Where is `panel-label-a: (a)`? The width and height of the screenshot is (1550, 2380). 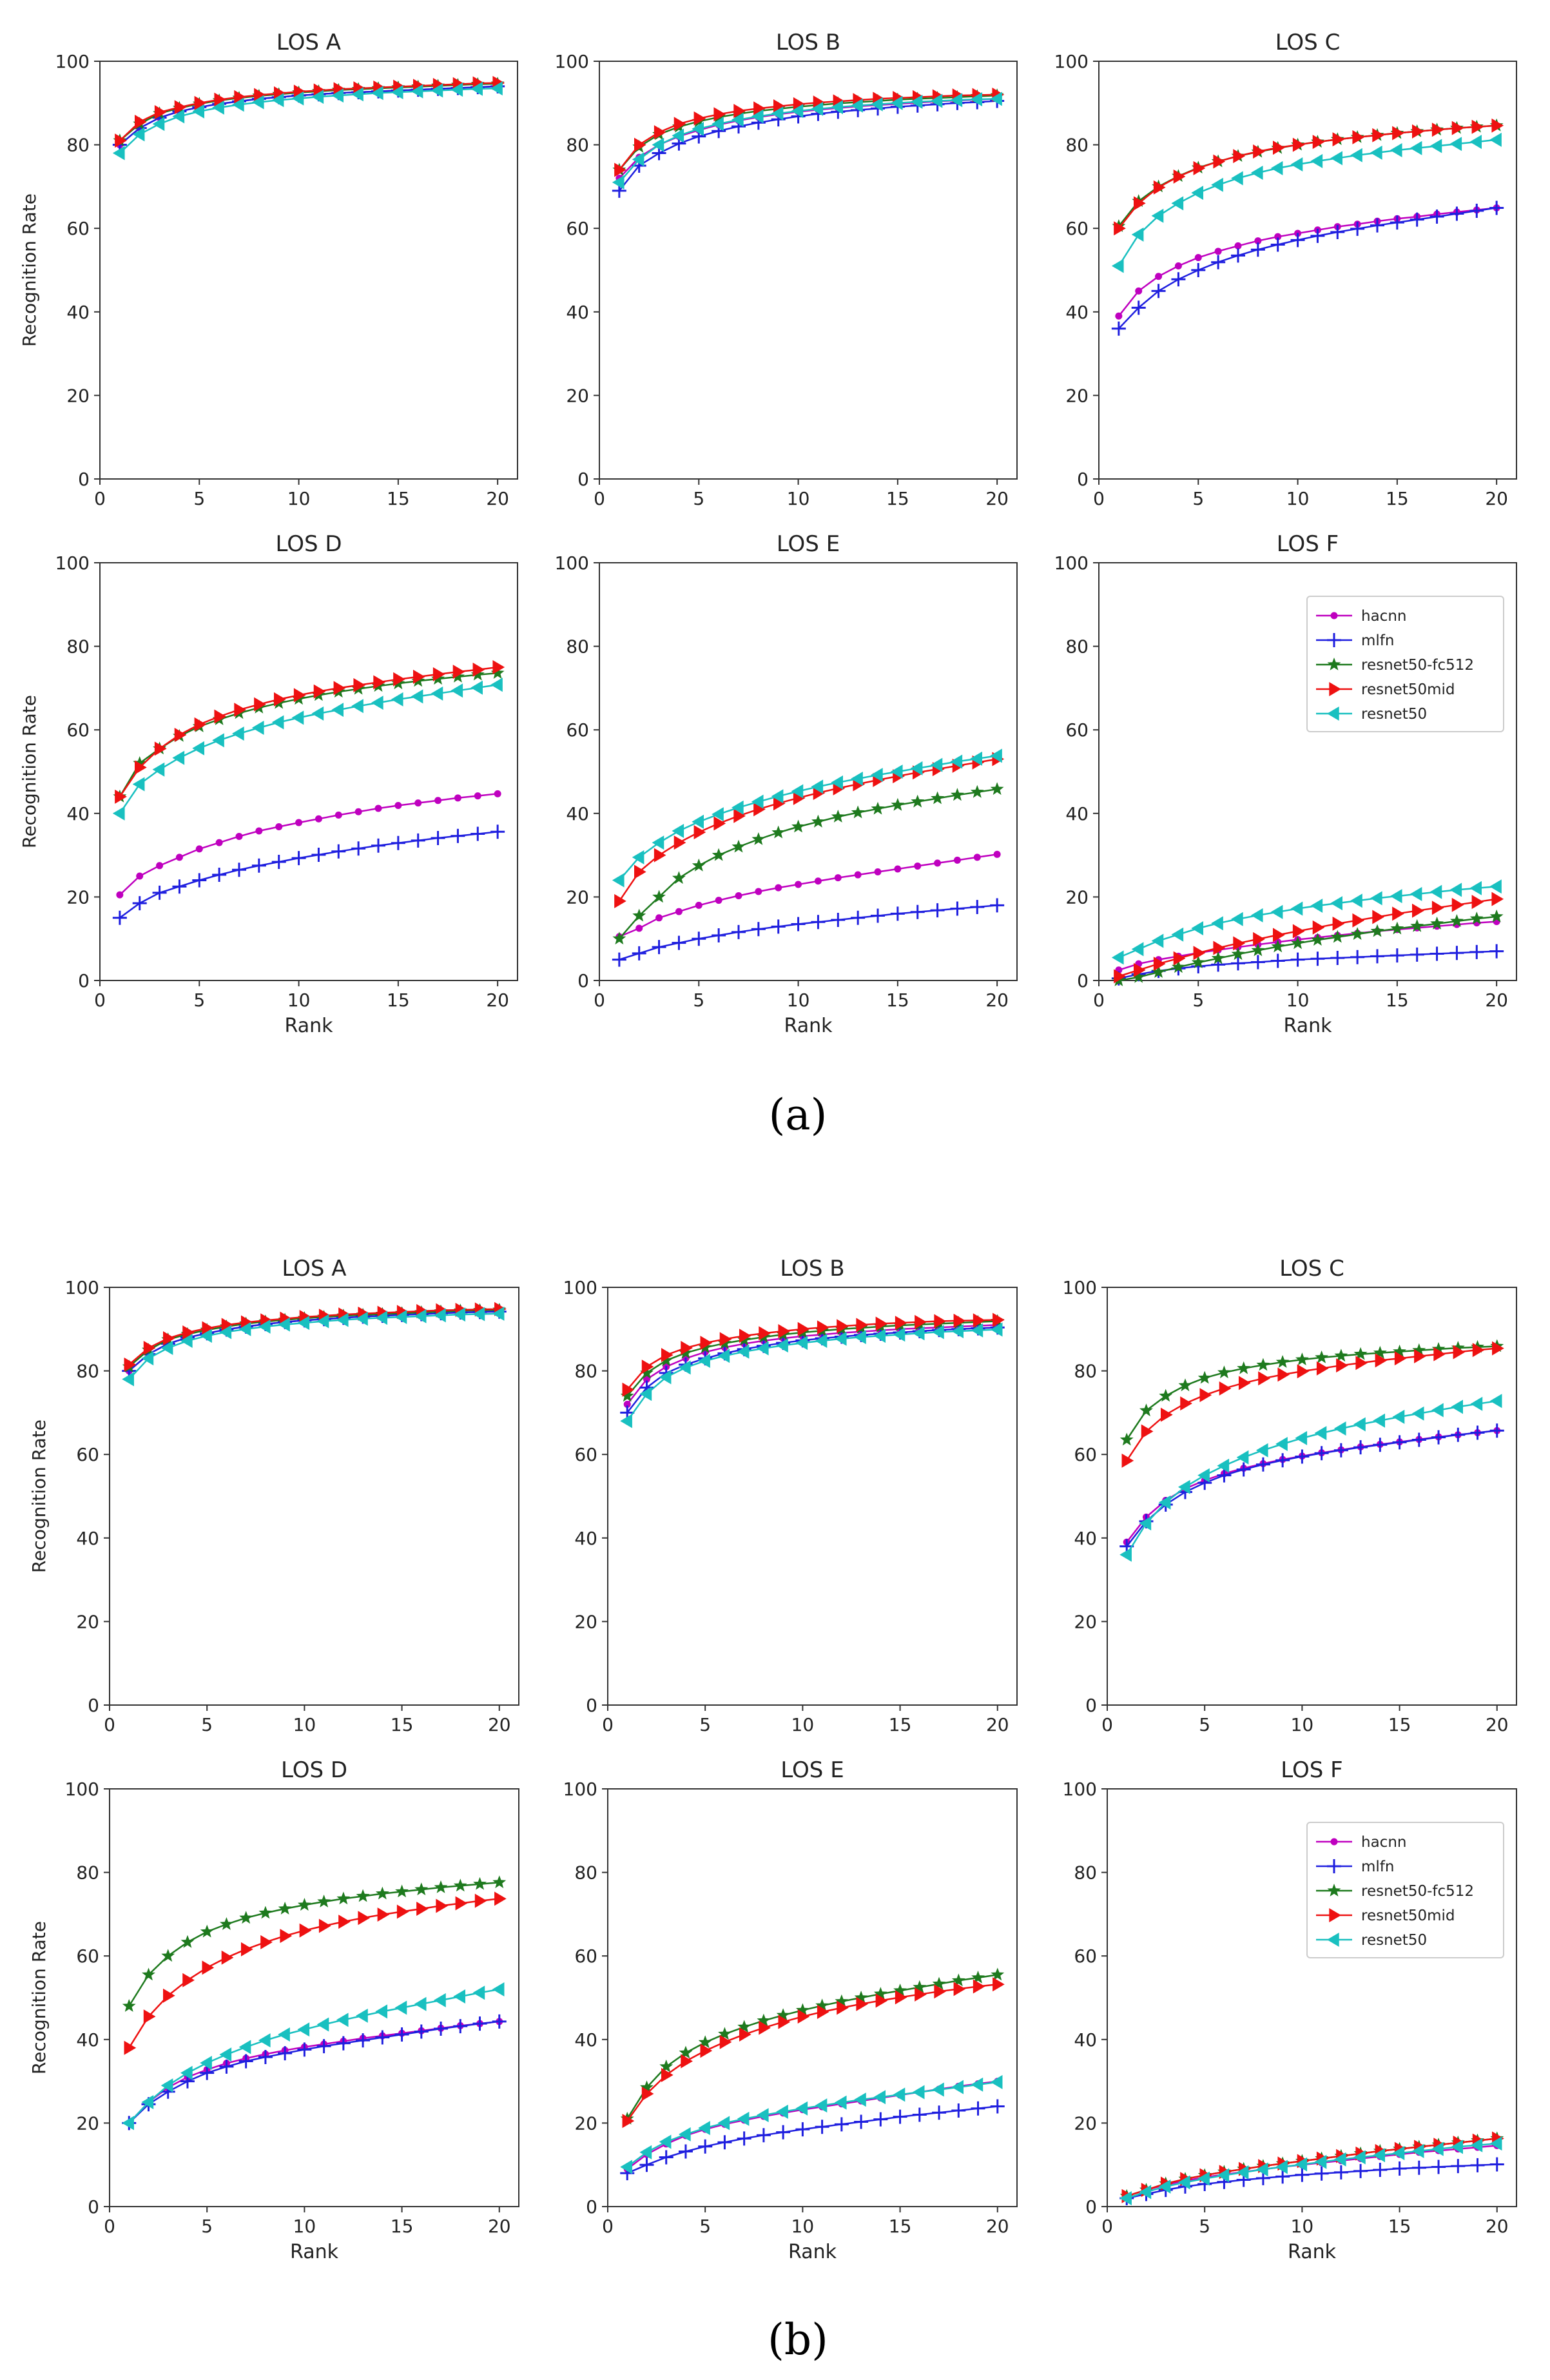
panel-label-a: (a) is located at coordinates (799, 1115).